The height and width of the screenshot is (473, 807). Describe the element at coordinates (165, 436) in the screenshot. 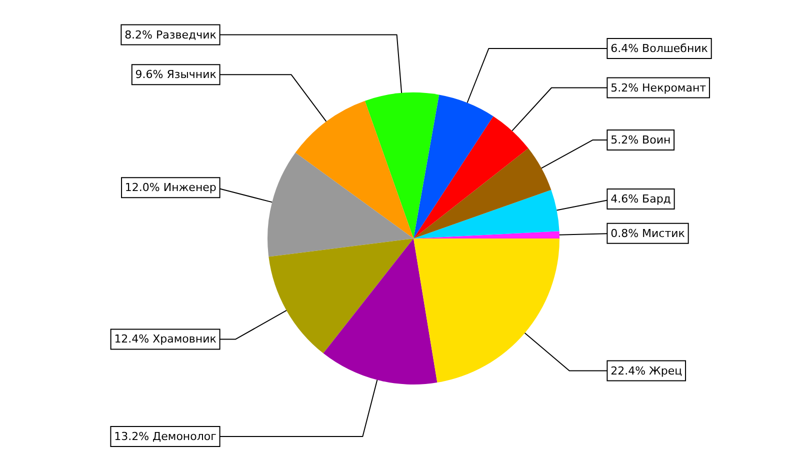

I see `slice-label: 13.2% Демонолог` at that location.